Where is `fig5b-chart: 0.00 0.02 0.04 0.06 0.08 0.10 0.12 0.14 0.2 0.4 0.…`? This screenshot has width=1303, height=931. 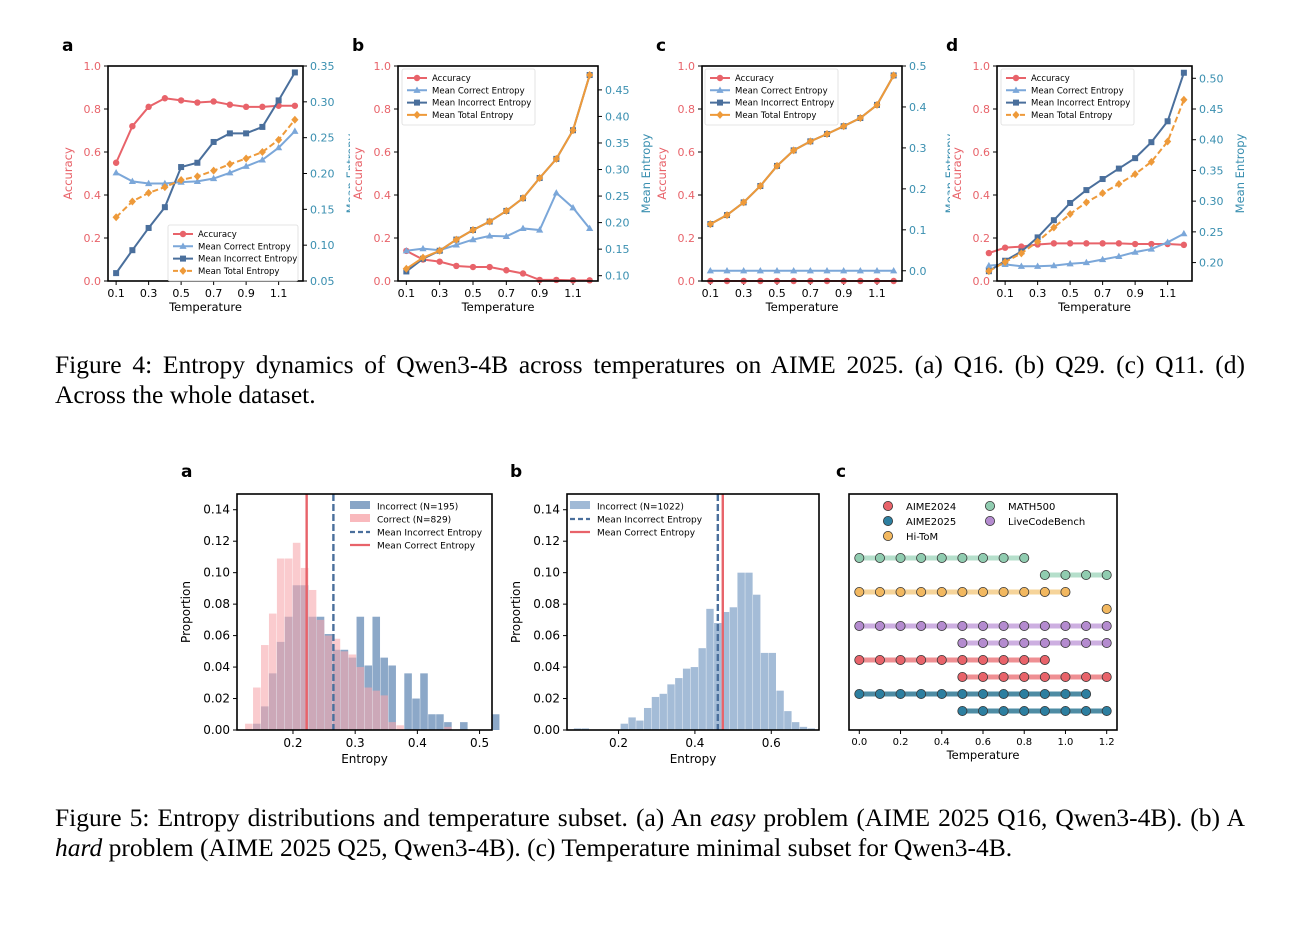 fig5b-chart: 0.00 0.02 0.04 0.06 0.08 0.10 0.12 0.14 0.2 0.4 0.… is located at coordinates (664, 629).